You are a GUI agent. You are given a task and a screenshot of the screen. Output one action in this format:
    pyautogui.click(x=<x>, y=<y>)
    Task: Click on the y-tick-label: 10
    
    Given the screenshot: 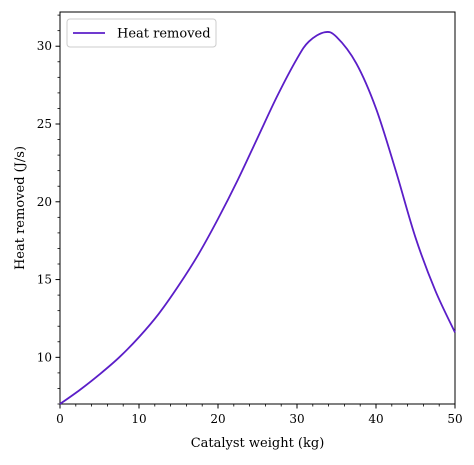 What is the action you would take?
    pyautogui.click(x=44, y=357)
    